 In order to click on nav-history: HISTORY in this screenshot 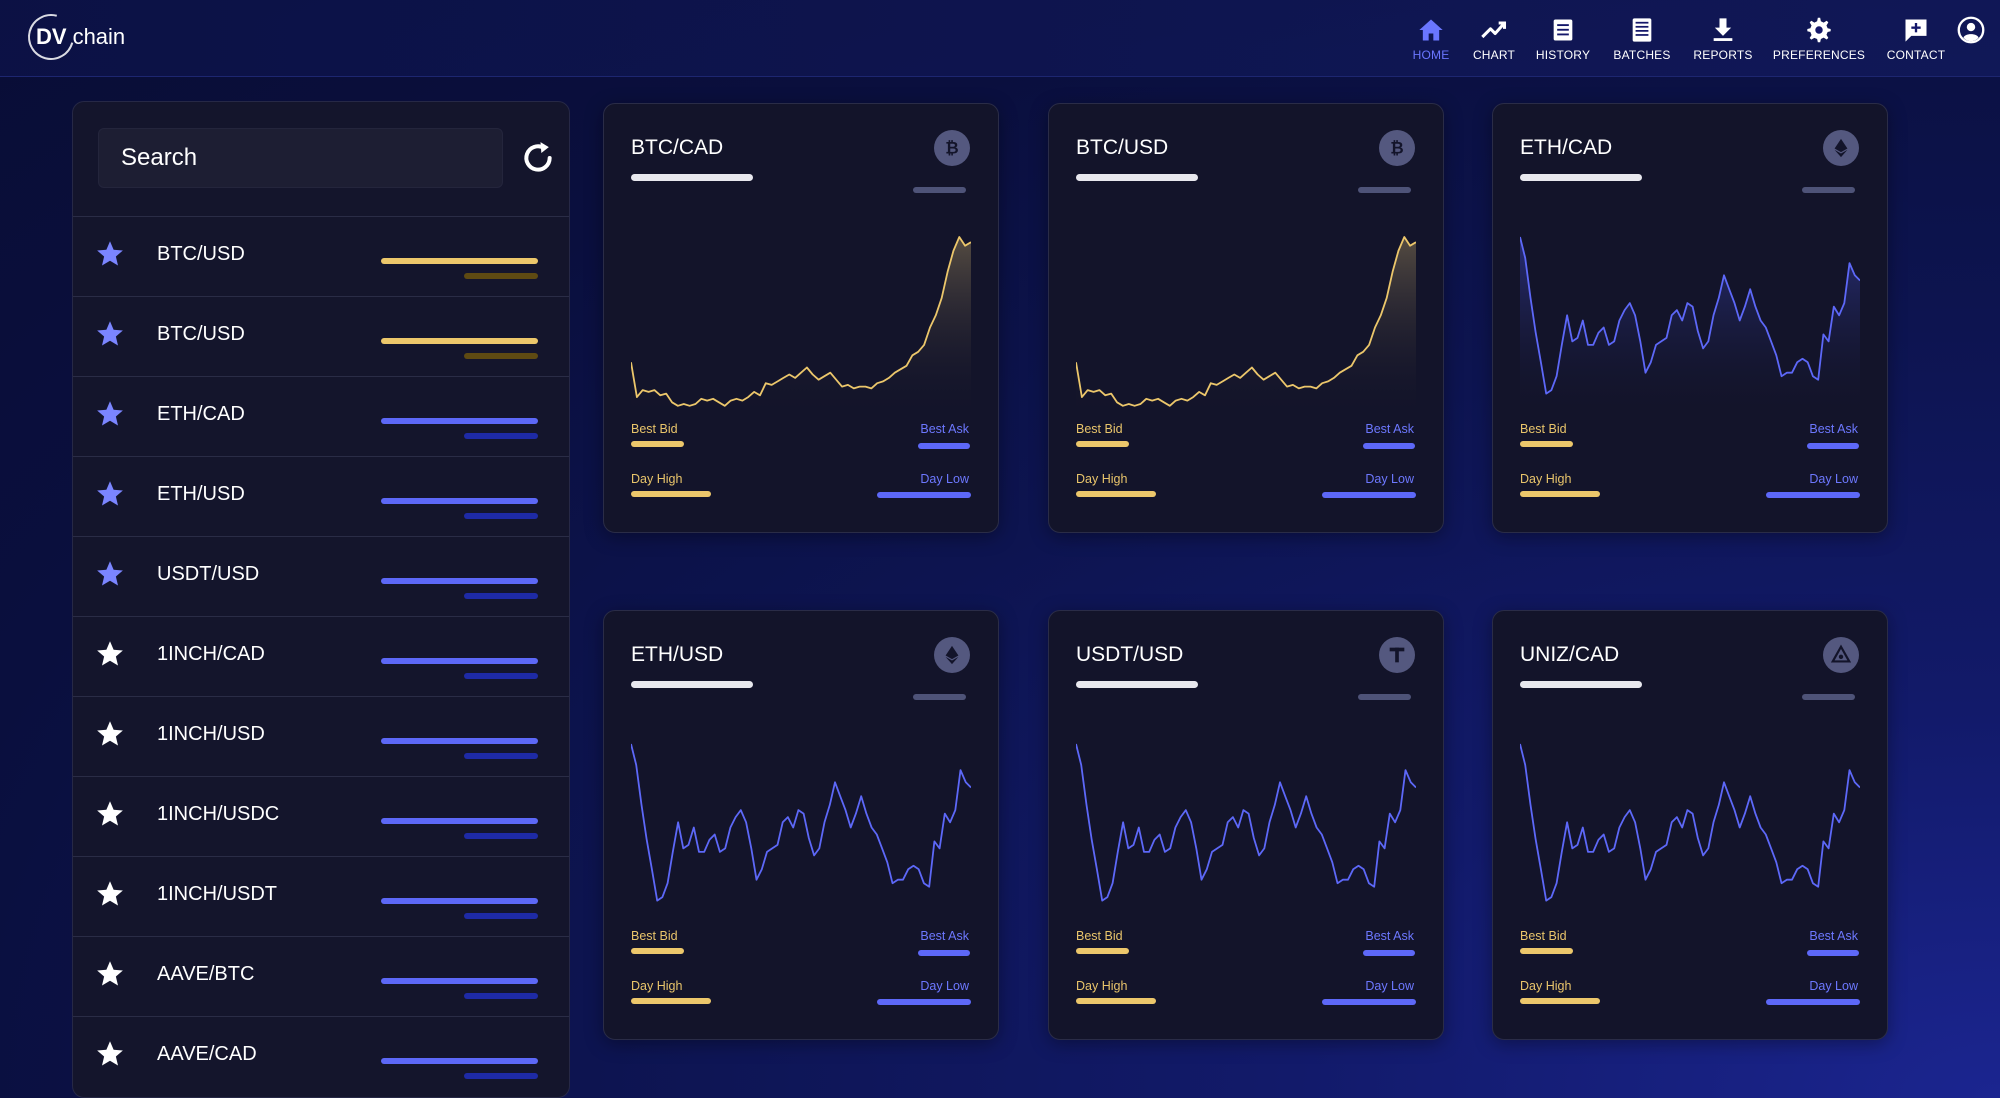, I will do `click(1563, 39)`.